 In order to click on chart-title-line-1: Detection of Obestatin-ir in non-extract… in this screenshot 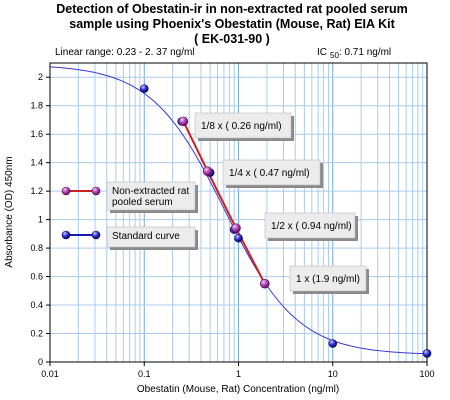, I will do `click(231, 9)`.